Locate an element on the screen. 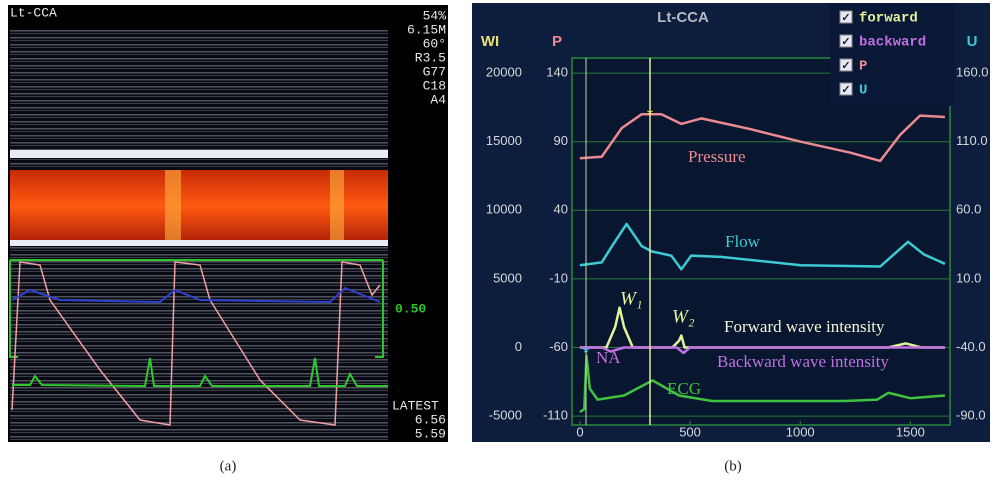 Image resolution: width=995 pixels, height=484 pixels. y3-tick-label: -40.0 is located at coordinates (971, 346).